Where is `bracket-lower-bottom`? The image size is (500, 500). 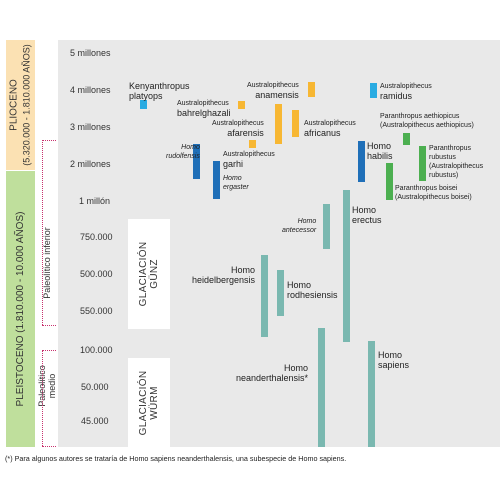 bracket-lower-bottom is located at coordinates (49, 325).